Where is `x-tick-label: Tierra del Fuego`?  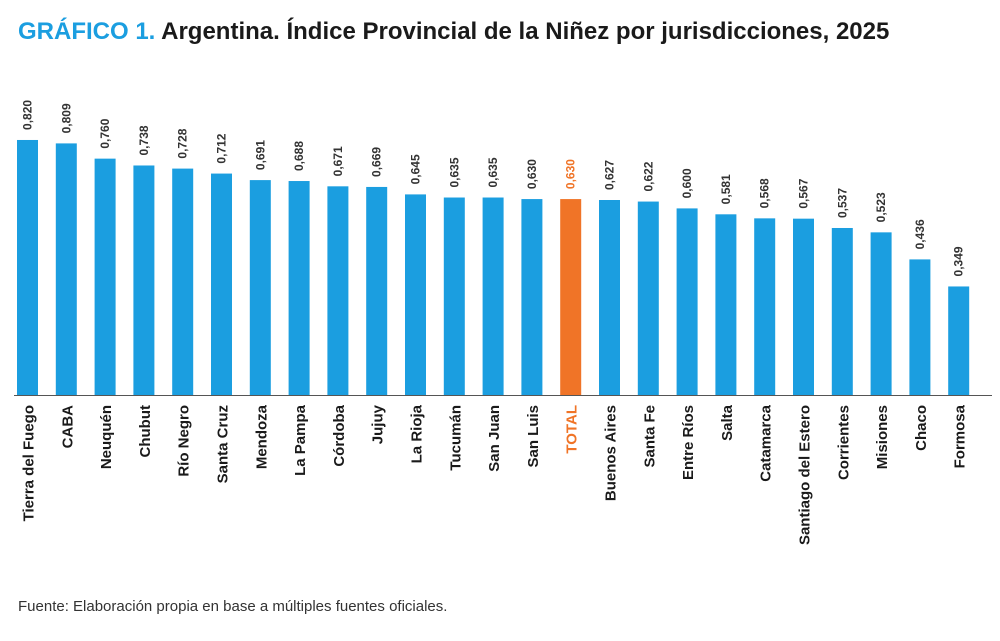
x-tick-label: Tierra del Fuego is located at coordinates (29, 463).